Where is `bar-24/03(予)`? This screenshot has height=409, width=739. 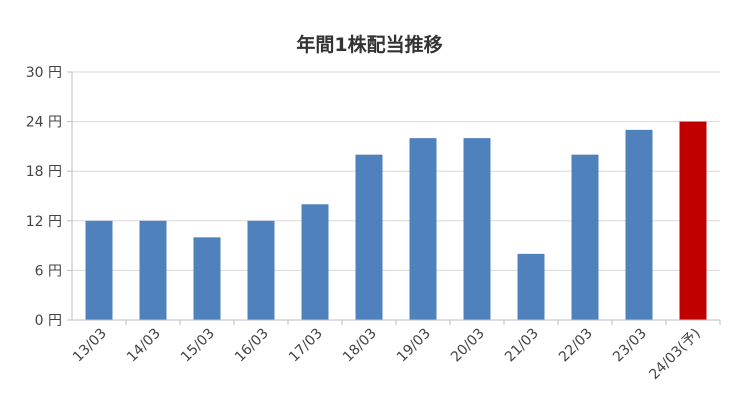 bar-24/03(予) is located at coordinates (693, 220).